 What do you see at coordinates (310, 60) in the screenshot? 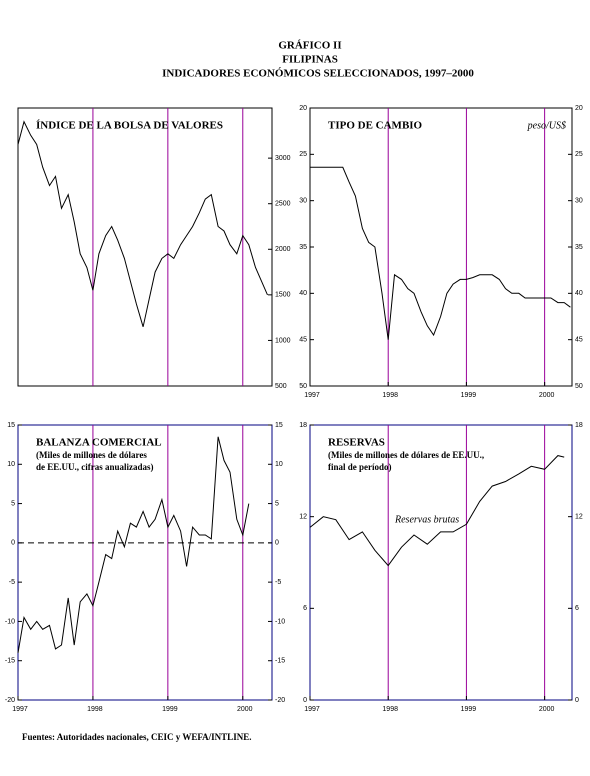
I see `figure-title: FILIPINAS` at bounding box center [310, 60].